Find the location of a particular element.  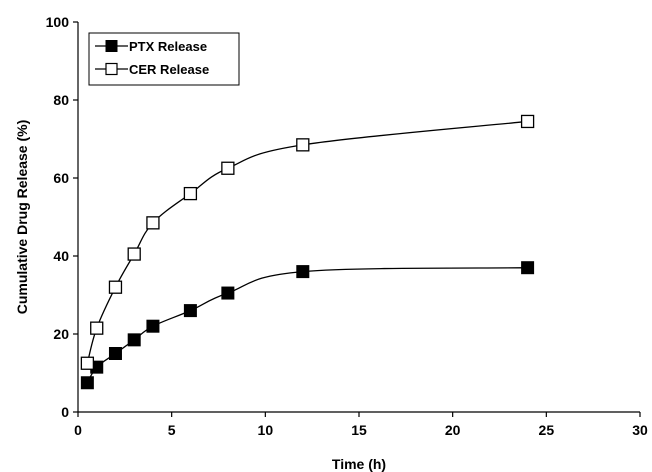

x-tick-label: 20 is located at coordinates (453, 430).